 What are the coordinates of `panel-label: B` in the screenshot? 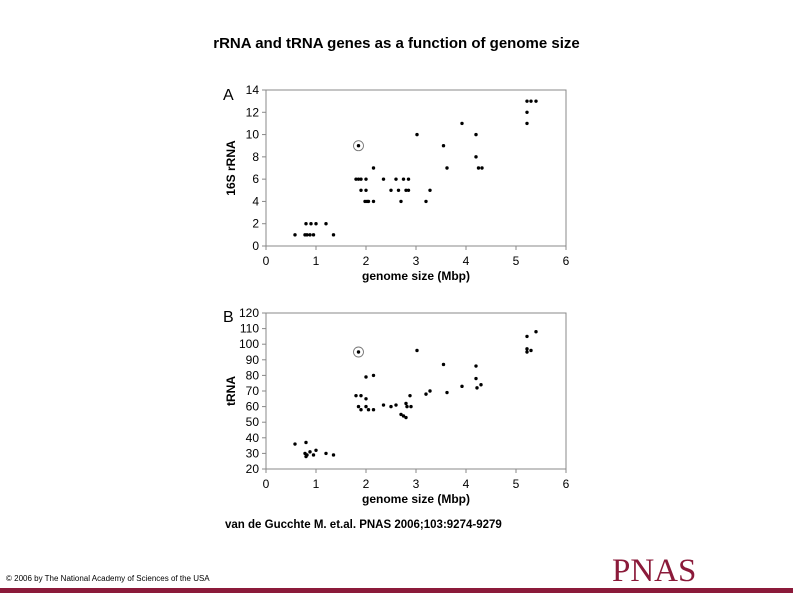 It's located at (228, 317).